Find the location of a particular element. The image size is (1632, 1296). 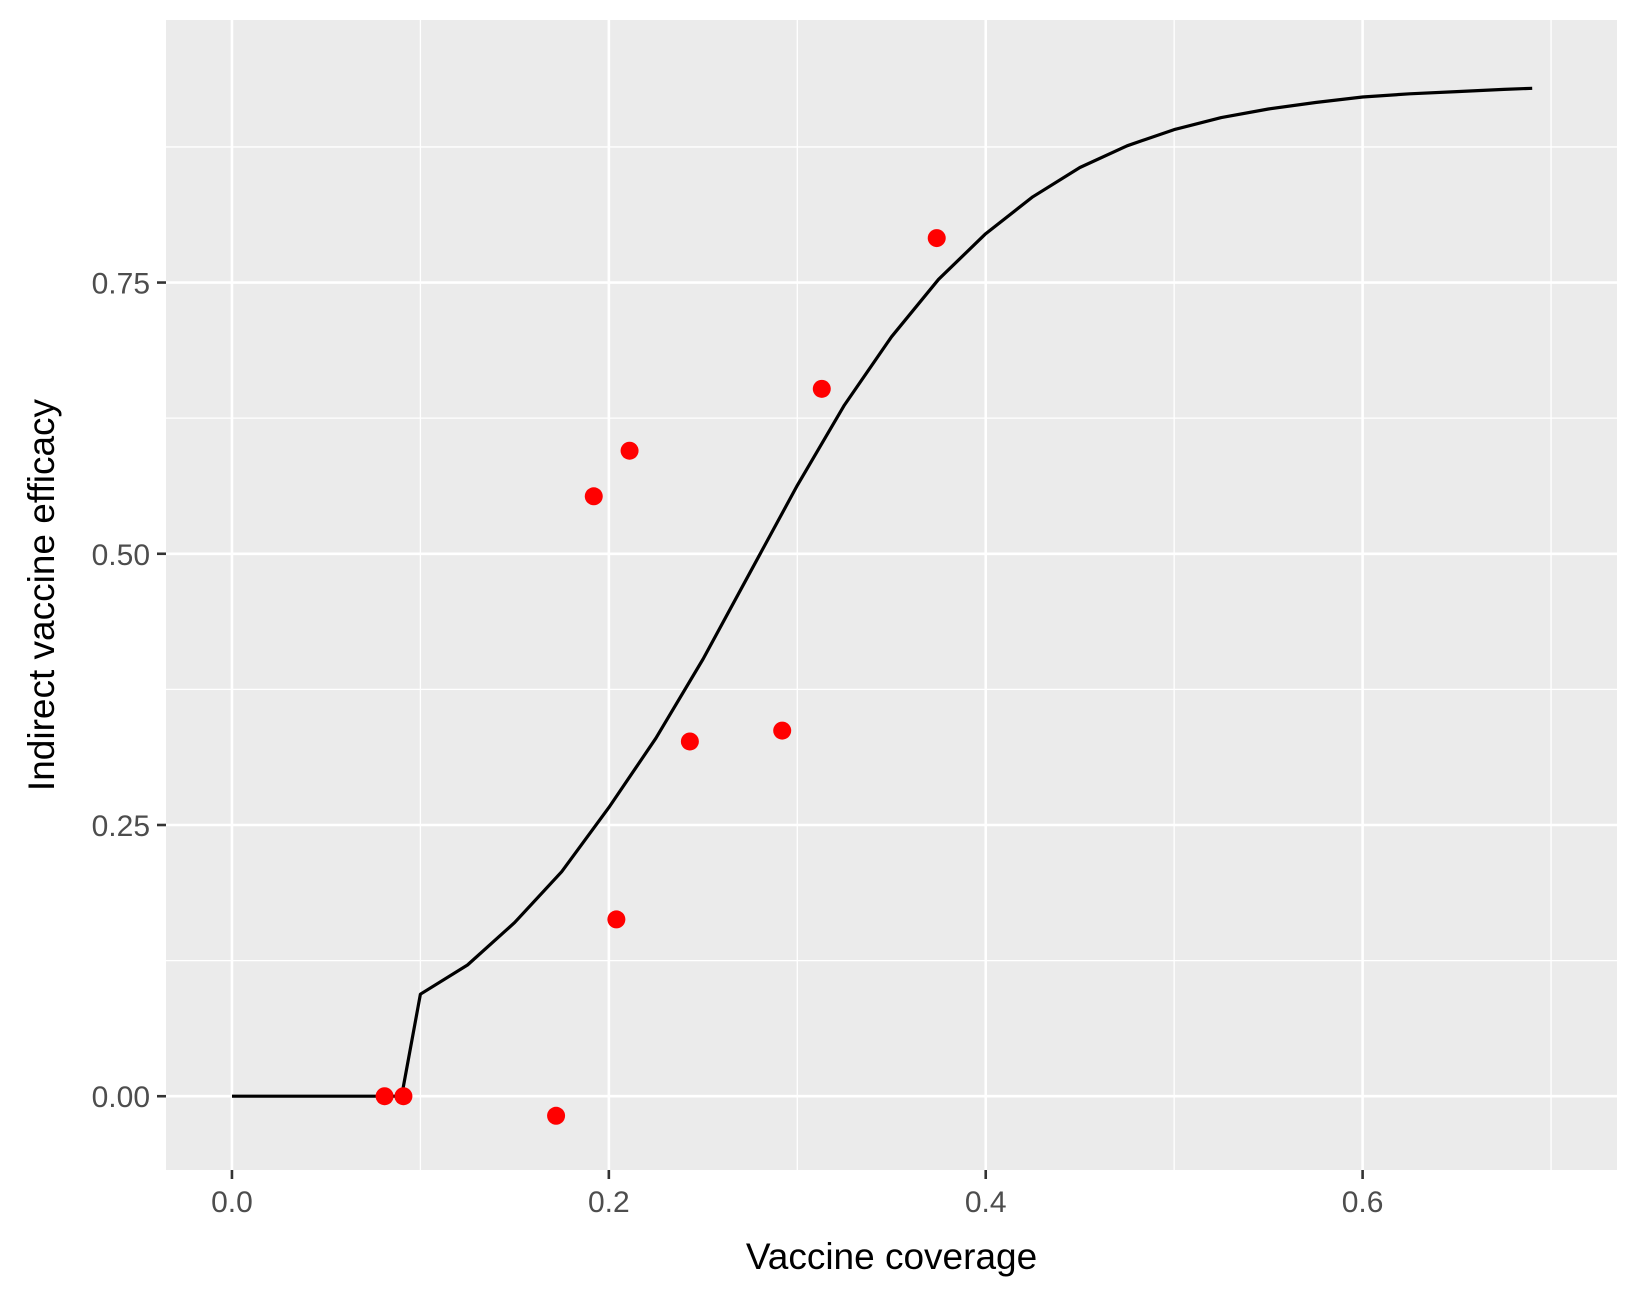

y-axis-title: Indirect vaccine efficacy is located at coordinates (41, 594).